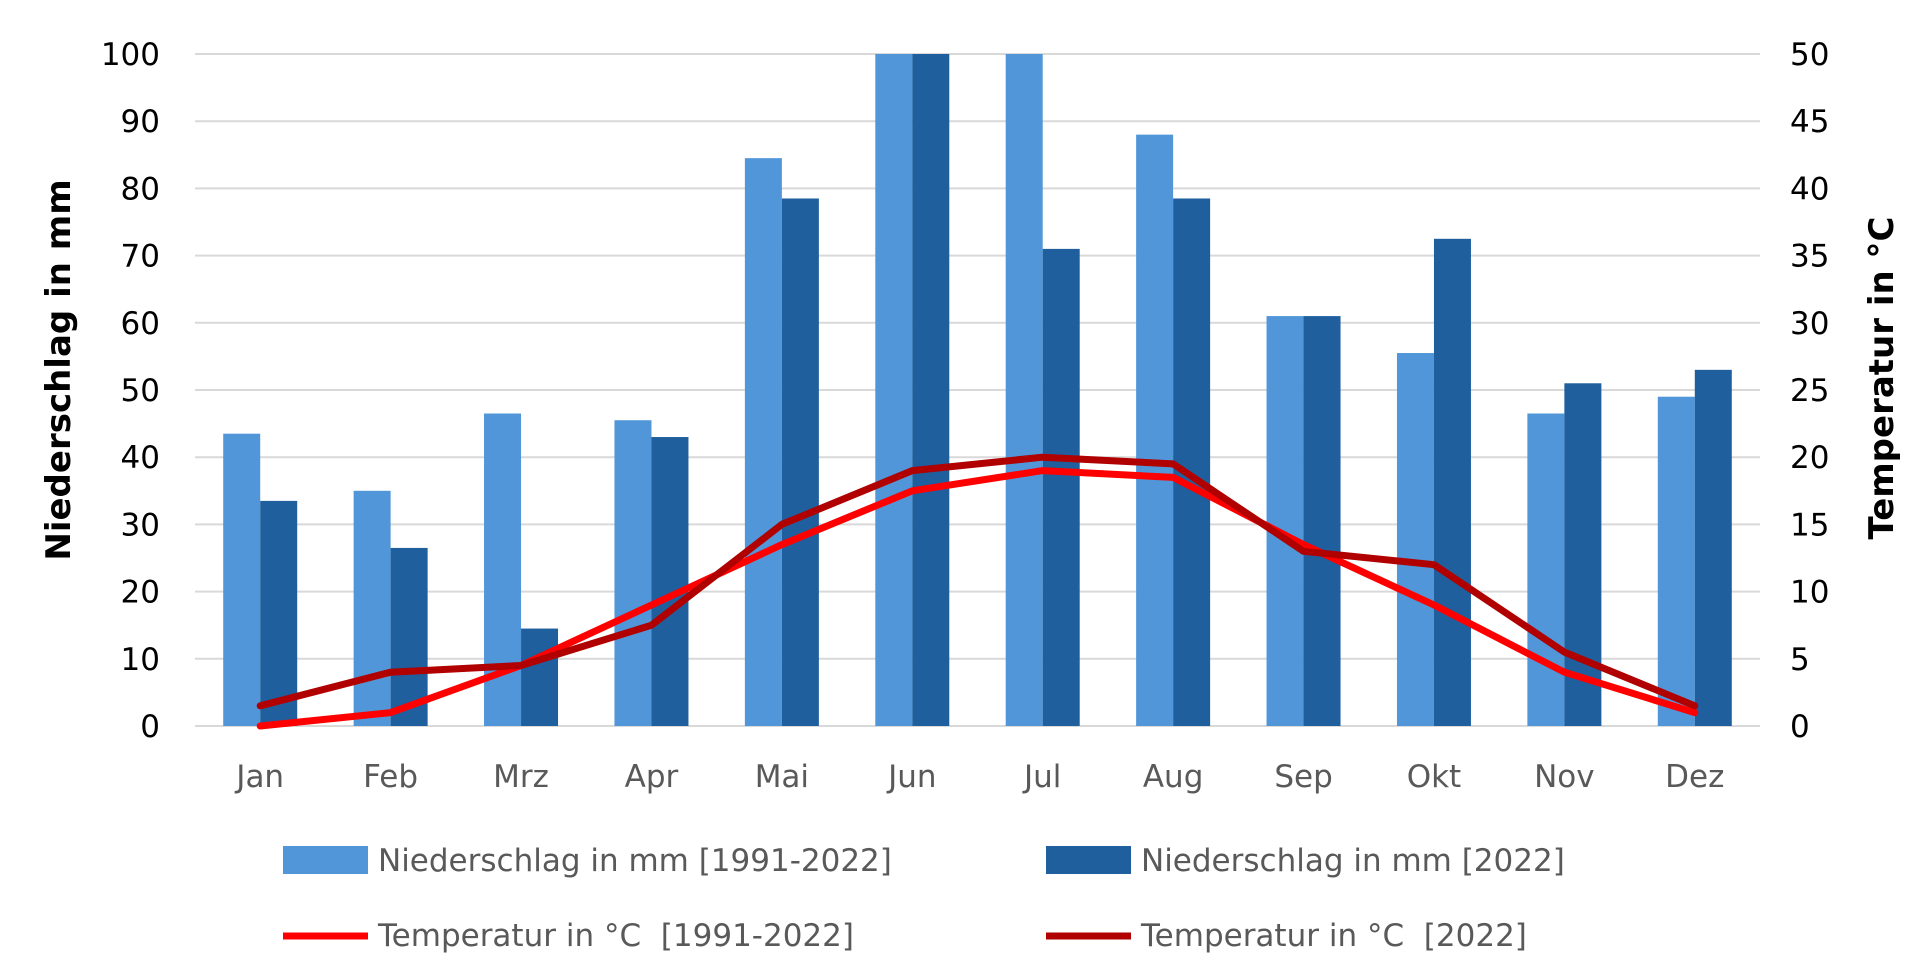  I want to click on x-tick-label: Aug, so click(1173, 777).